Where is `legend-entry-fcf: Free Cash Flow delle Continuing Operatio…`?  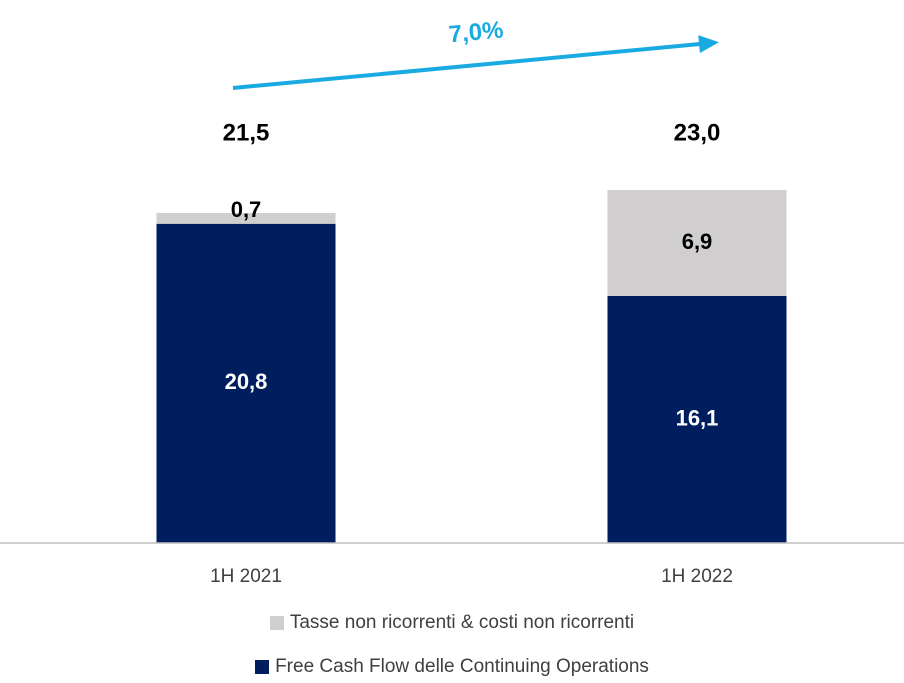 legend-entry-fcf: Free Cash Flow delle Continuing Operatio… is located at coordinates (452, 668).